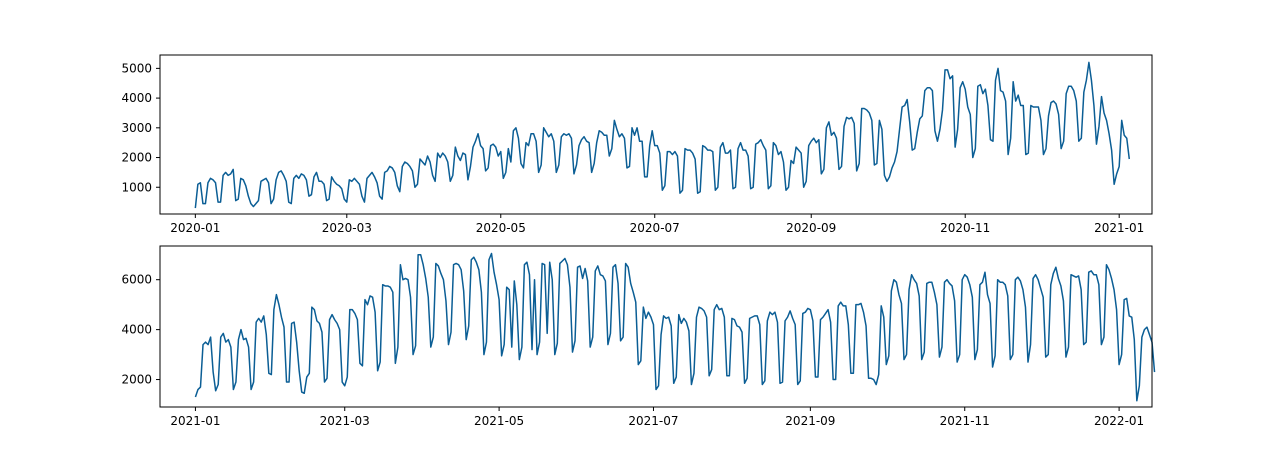  I want to click on x-tick-label: 2020-07, so click(655, 228).